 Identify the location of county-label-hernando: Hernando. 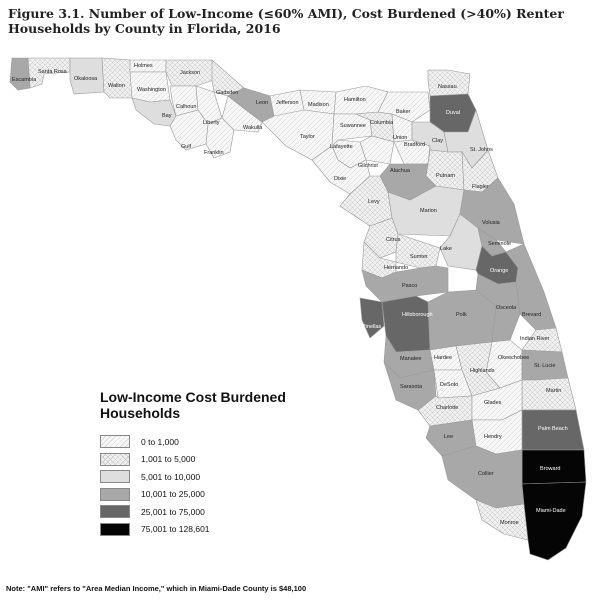
(396, 268).